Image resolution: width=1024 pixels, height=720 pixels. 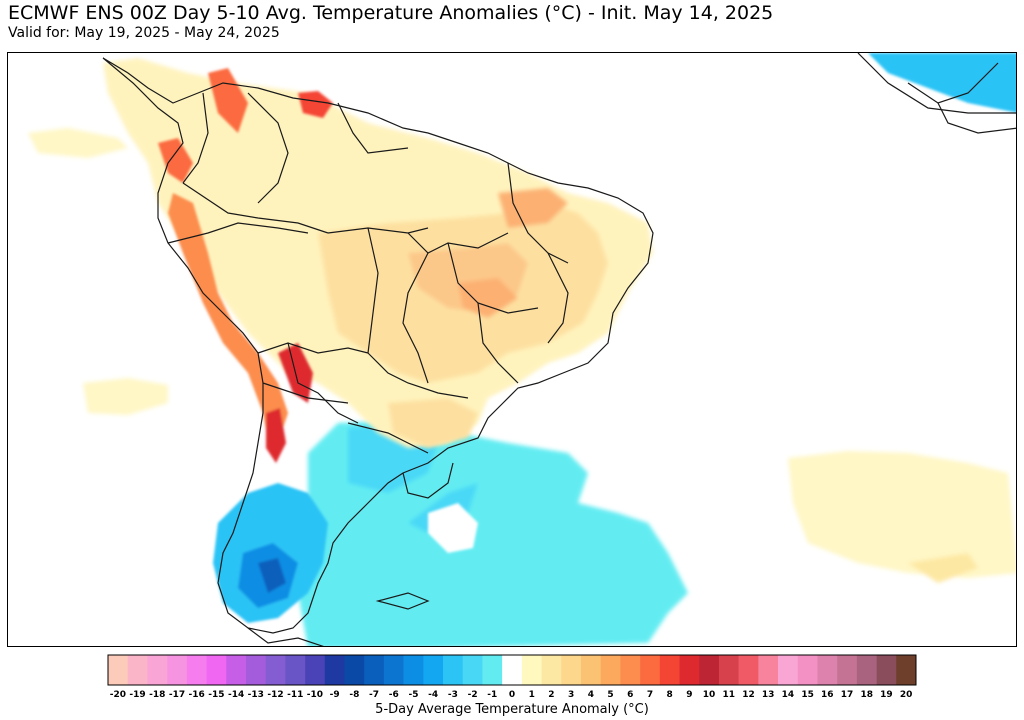 I want to click on colorbar-tick-label: -18, so click(x=157, y=695).